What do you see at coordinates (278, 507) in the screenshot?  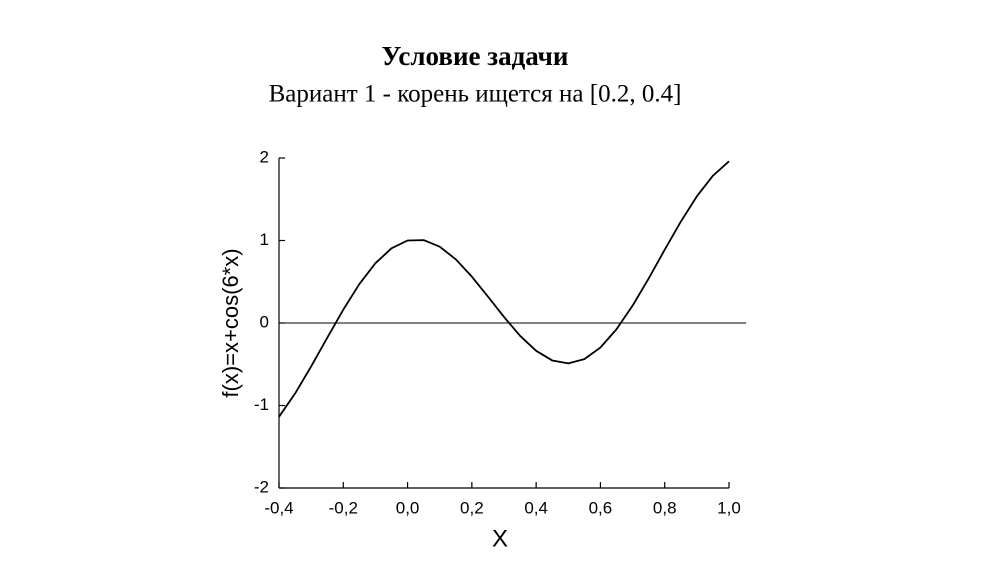 I see `x-tick-label: -0,4` at bounding box center [278, 507].